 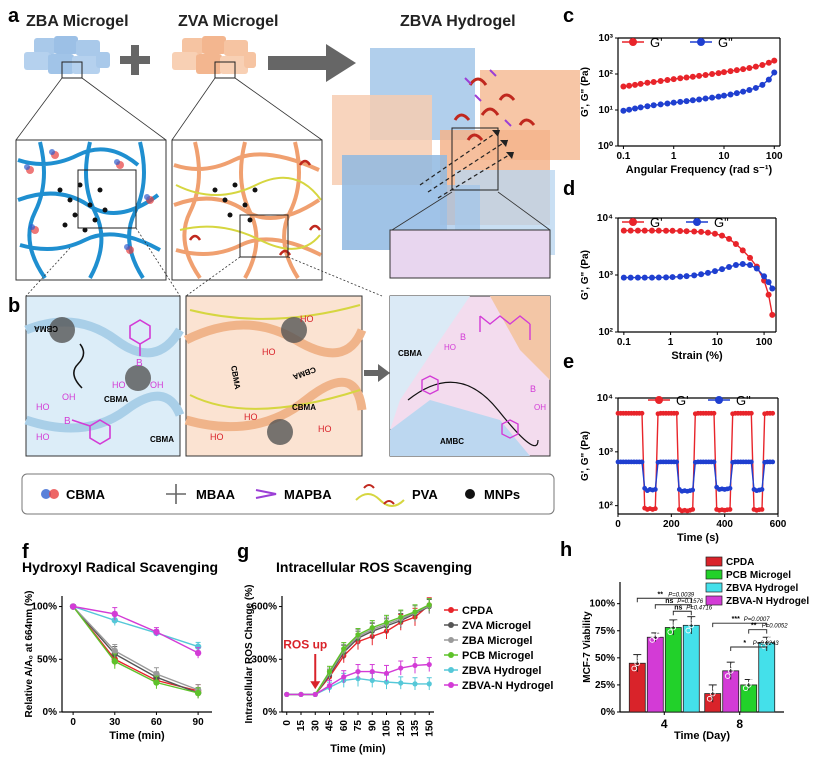 I want to click on cbma-text-6: CBMA, so click(x=304, y=407).